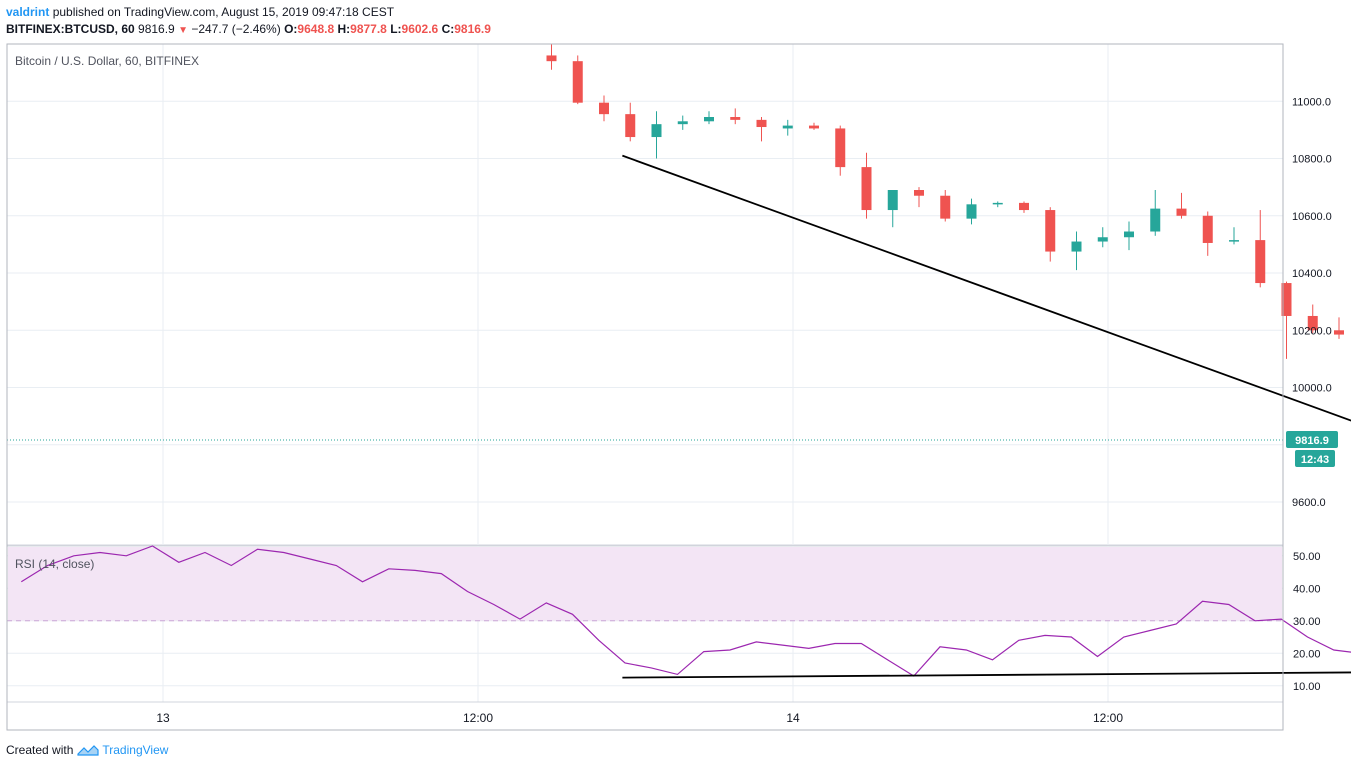  Describe the element at coordinates (1312, 217) in the screenshot. I see `price-tick-label: 10600.0` at that location.